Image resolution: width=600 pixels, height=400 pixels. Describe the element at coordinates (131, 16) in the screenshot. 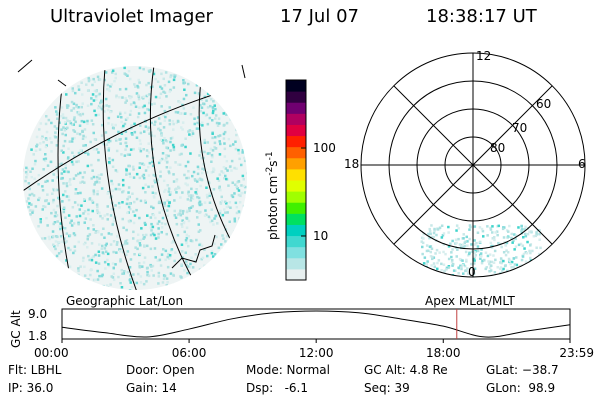

I see `instrument-title: Ultraviolet Imager` at that location.